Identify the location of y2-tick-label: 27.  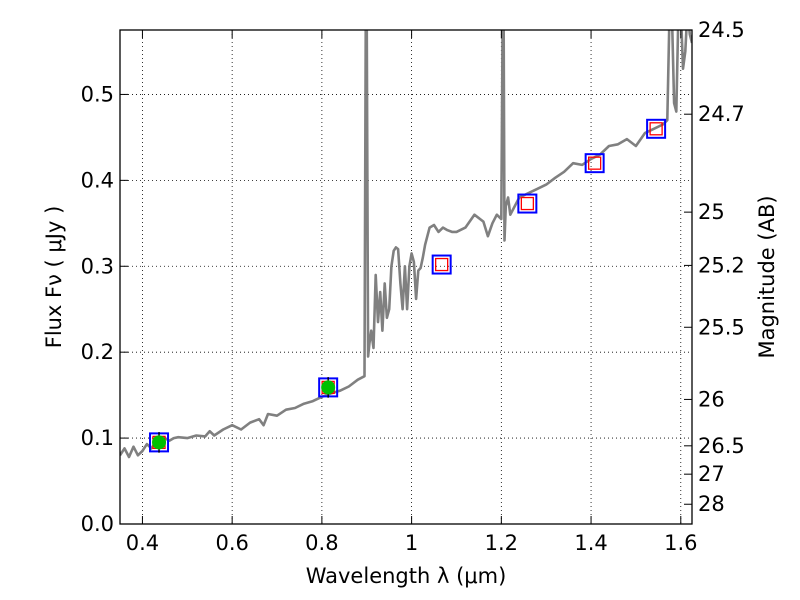
(711, 474).